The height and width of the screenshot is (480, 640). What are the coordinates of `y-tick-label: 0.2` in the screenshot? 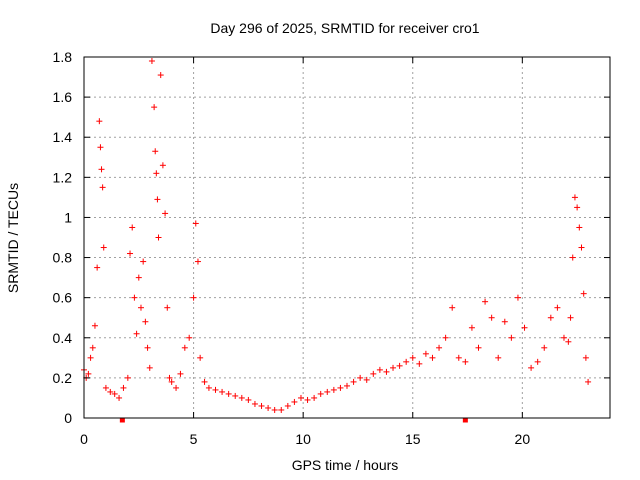 It's located at (63, 378).